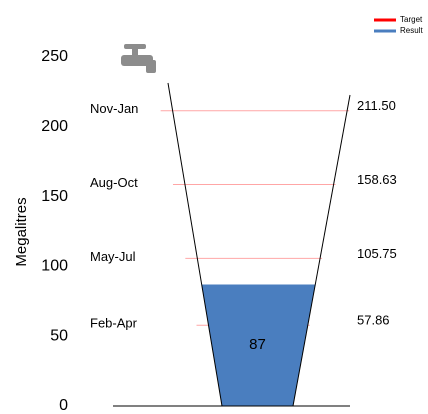  What do you see at coordinates (54, 266) in the screenshot?
I see `y-tick-label: 100` at bounding box center [54, 266].